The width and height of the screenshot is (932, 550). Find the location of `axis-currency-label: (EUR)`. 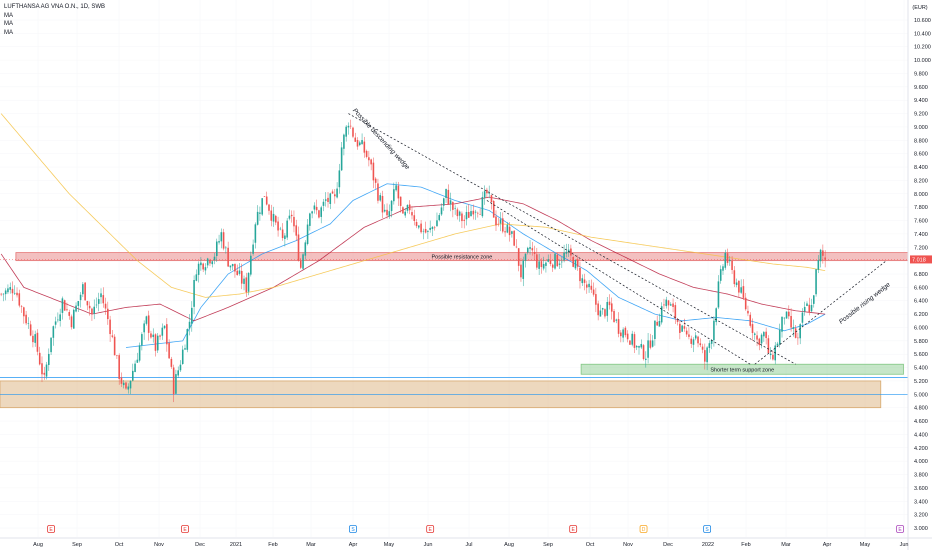

axis-currency-label: (EUR) is located at coordinates (919, 8).